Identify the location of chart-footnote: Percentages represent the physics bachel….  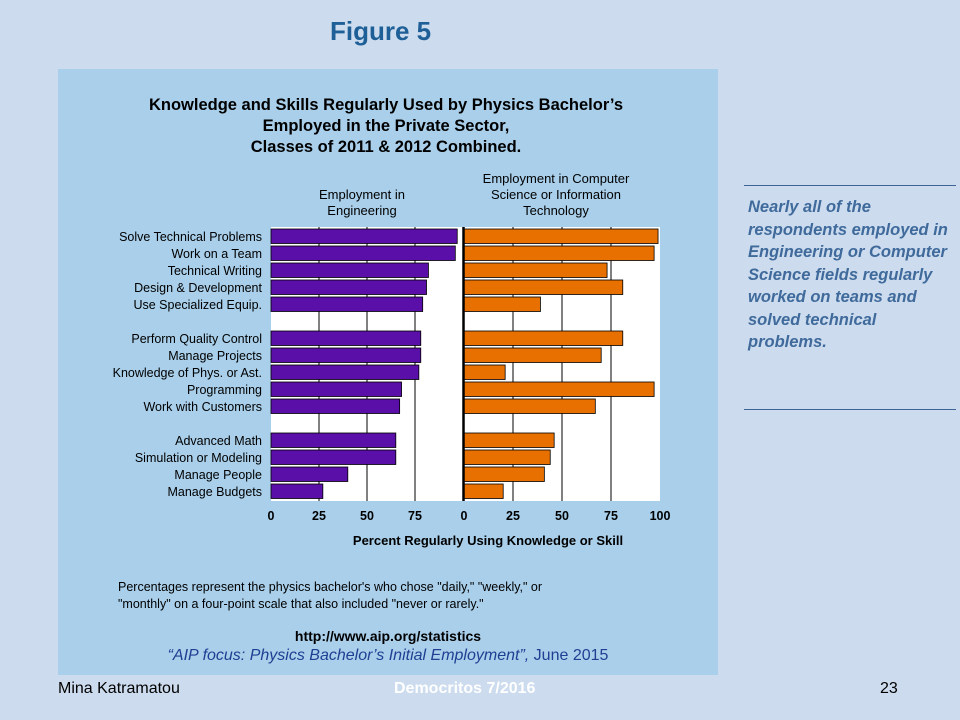
(398, 596).